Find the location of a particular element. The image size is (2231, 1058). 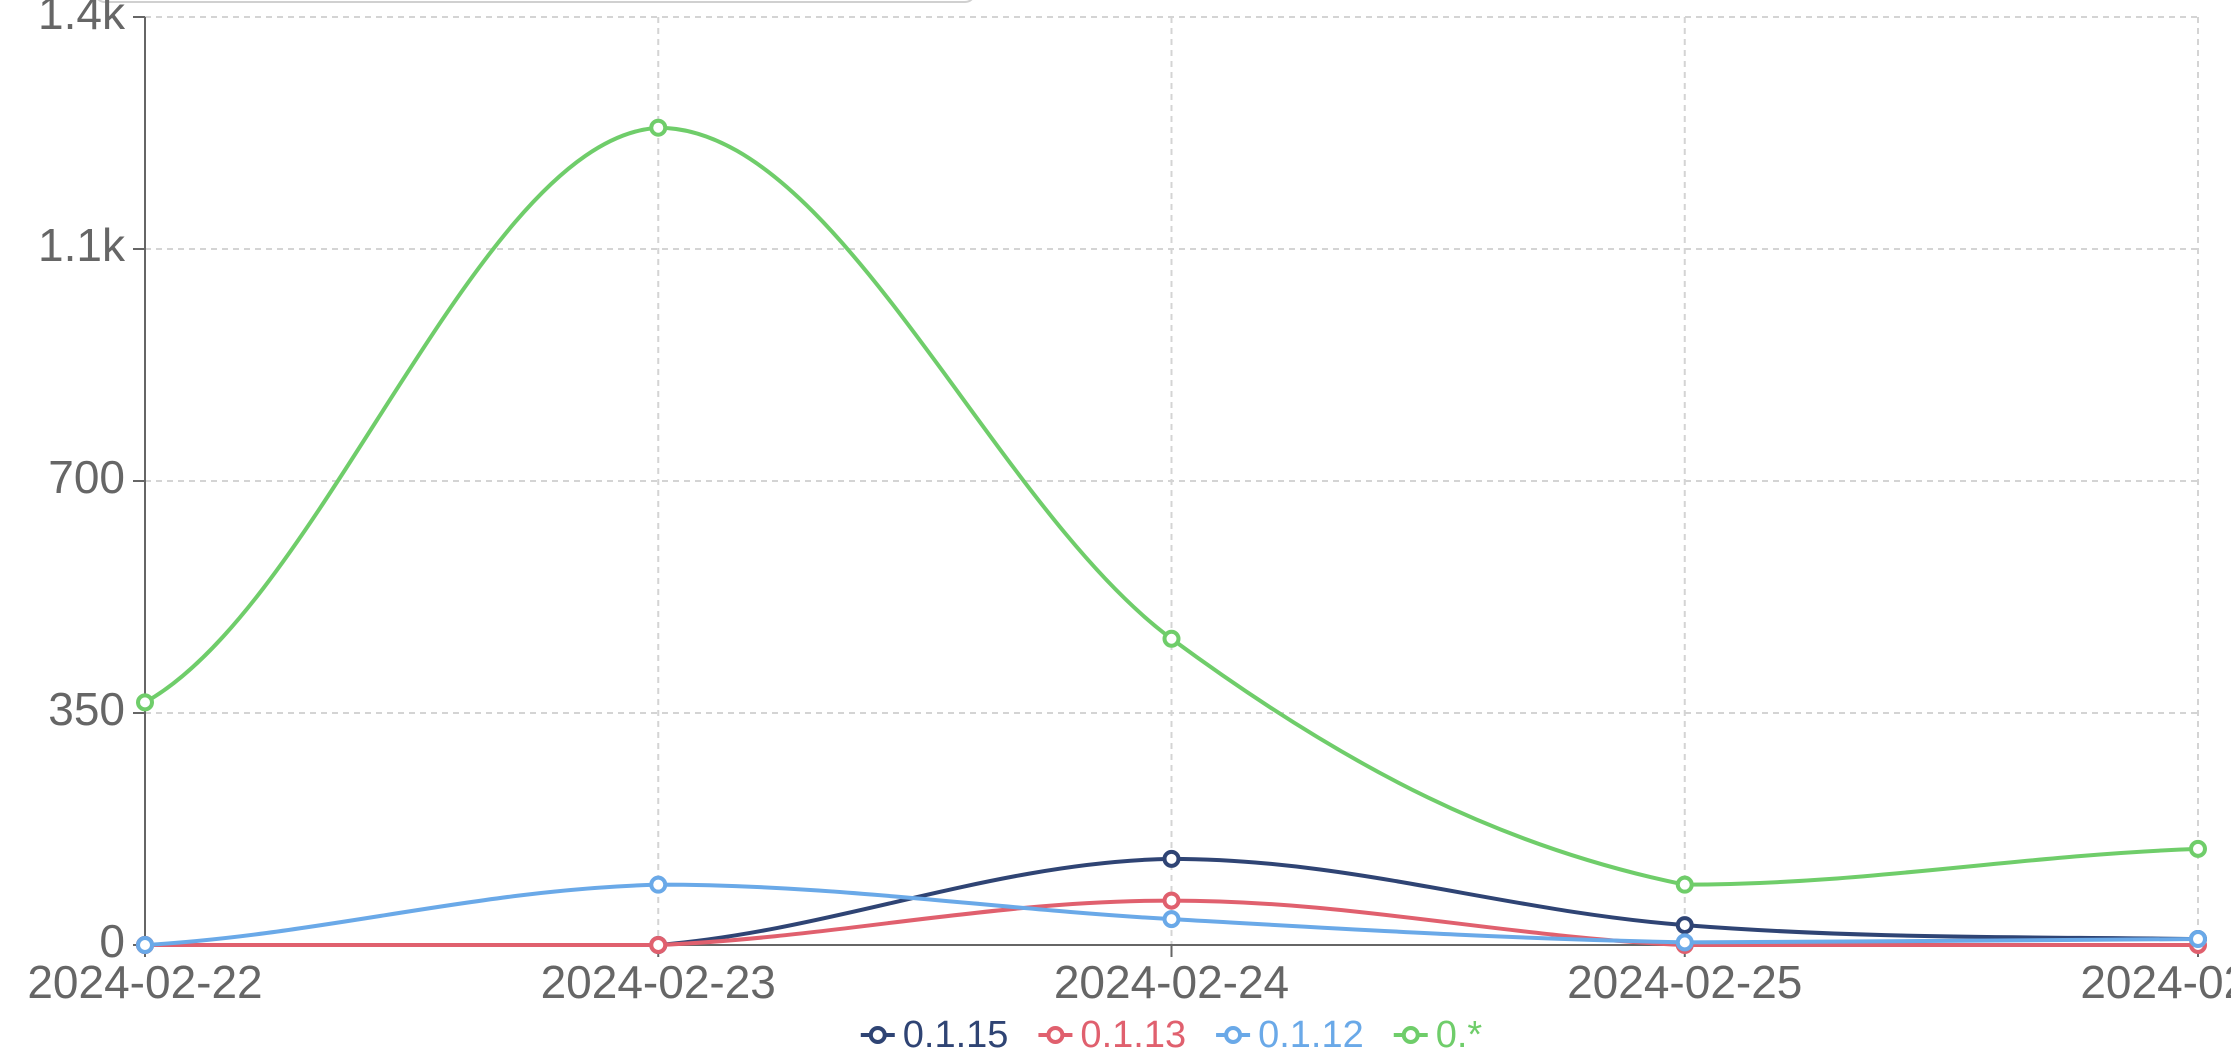

y-tick-label: 1.4k is located at coordinates (82, 19).